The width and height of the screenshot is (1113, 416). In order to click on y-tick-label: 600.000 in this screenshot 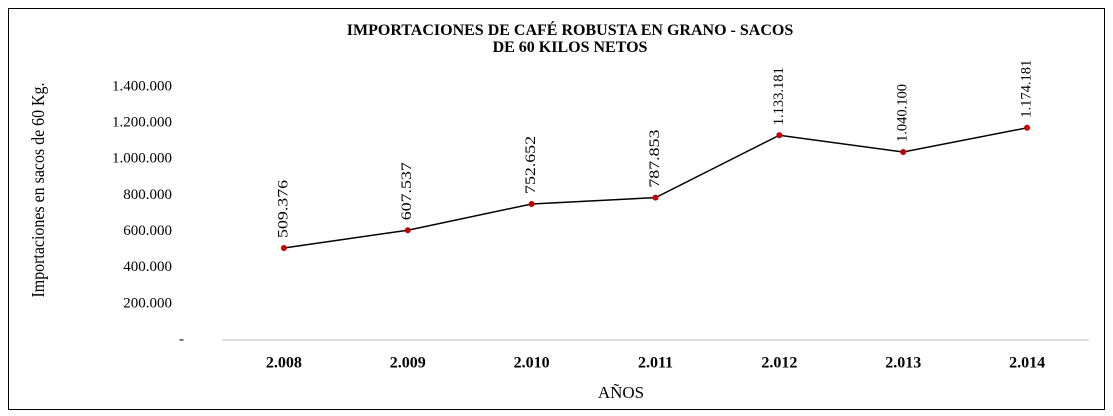, I will do `click(147, 231)`.